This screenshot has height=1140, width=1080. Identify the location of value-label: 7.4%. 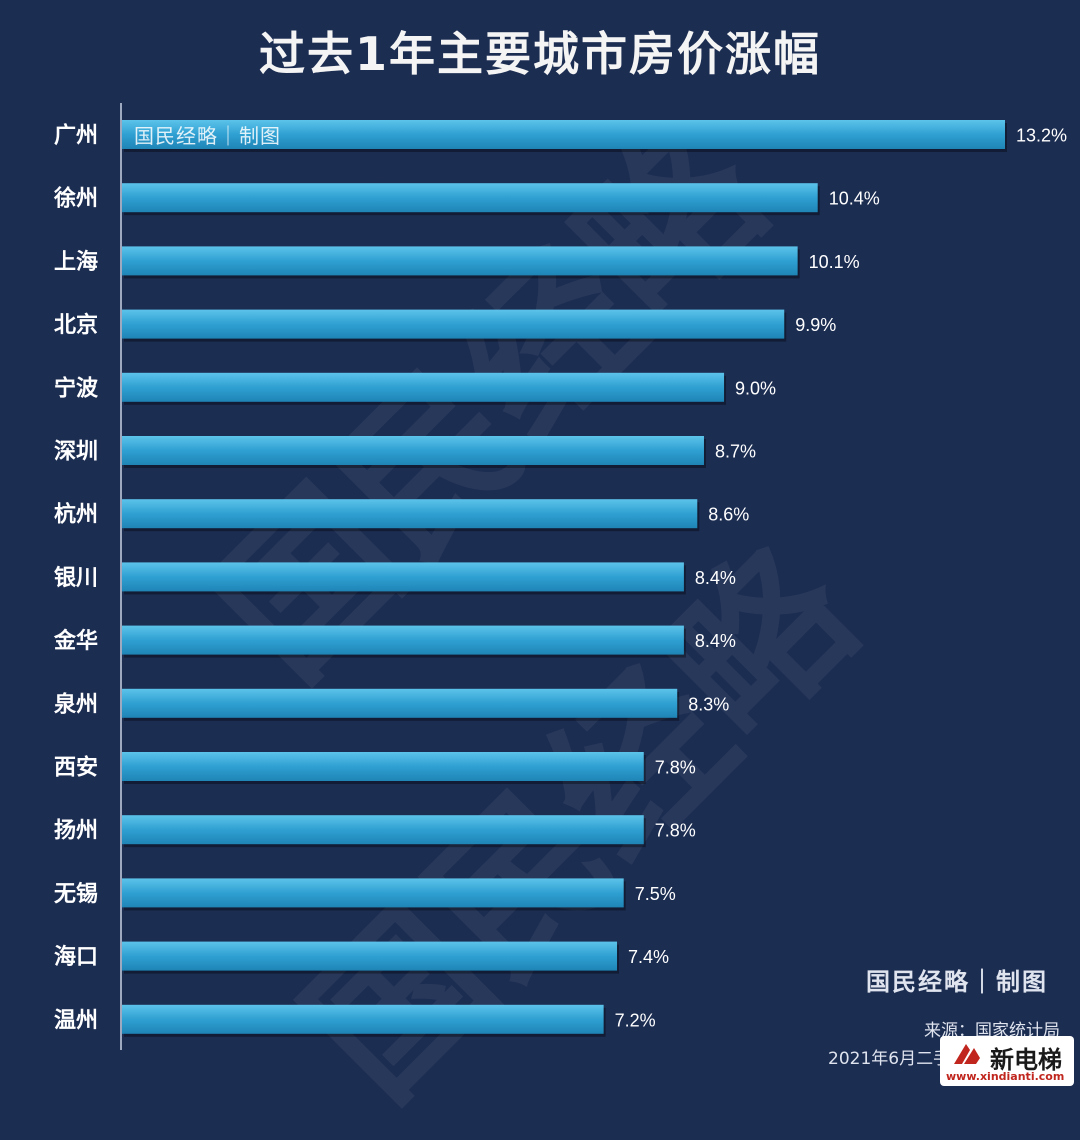
(648, 957).